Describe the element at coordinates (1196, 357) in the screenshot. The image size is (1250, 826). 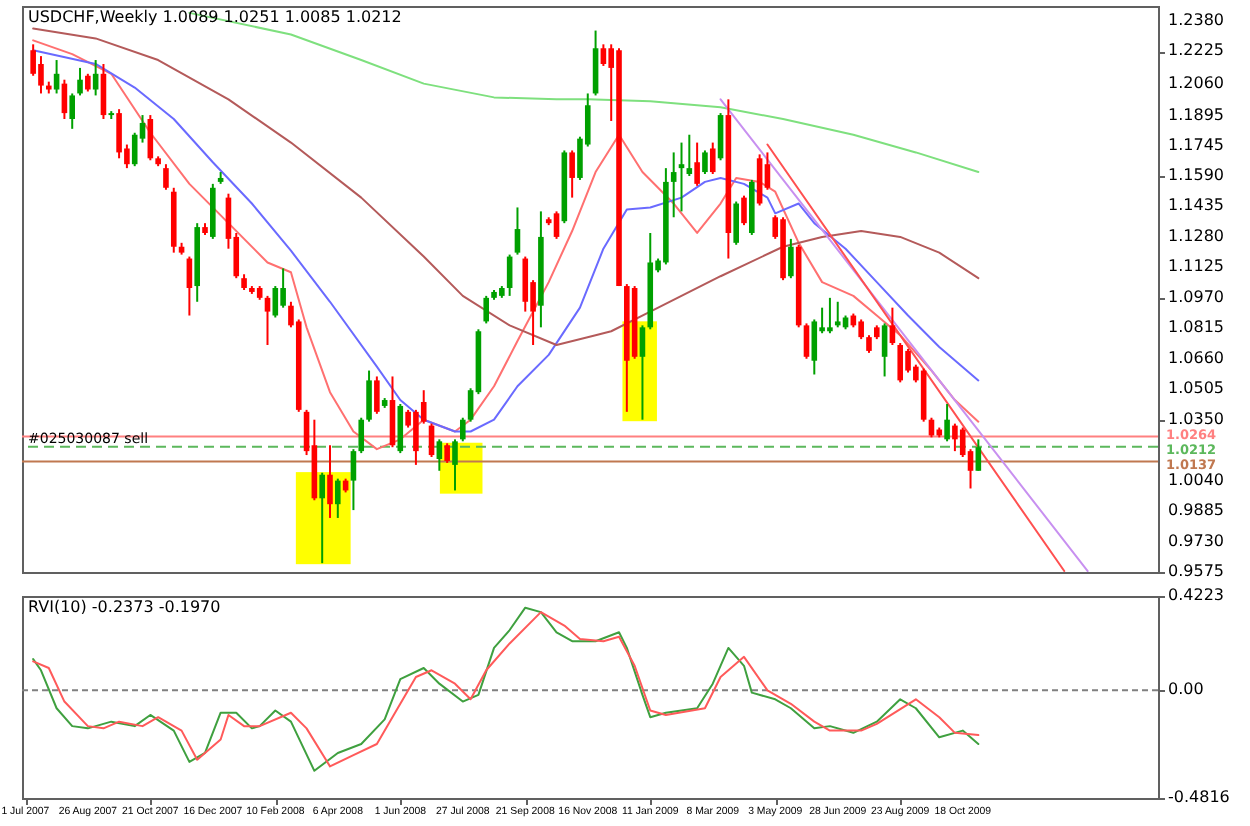
I see `y-tick-label: 1.0660` at that location.